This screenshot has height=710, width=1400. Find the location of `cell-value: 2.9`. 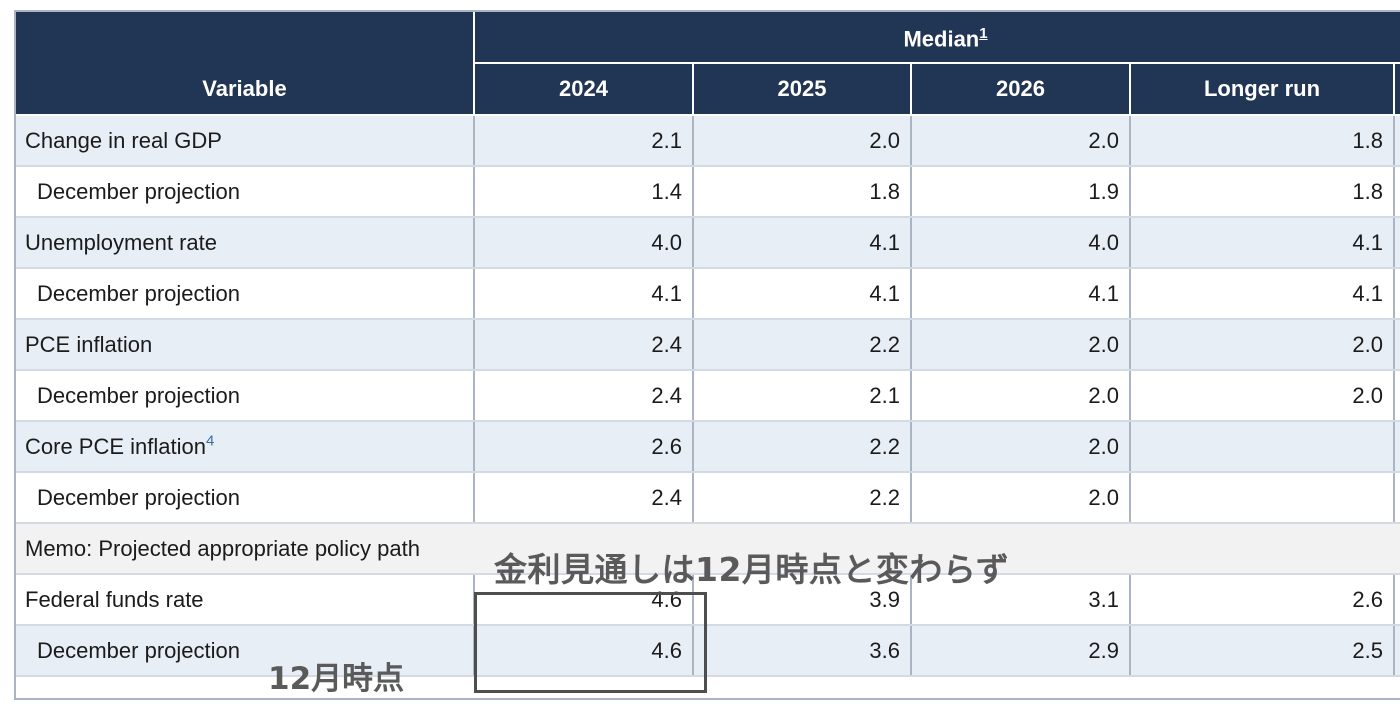

cell-value: 2.9 is located at coordinates (1020, 651).